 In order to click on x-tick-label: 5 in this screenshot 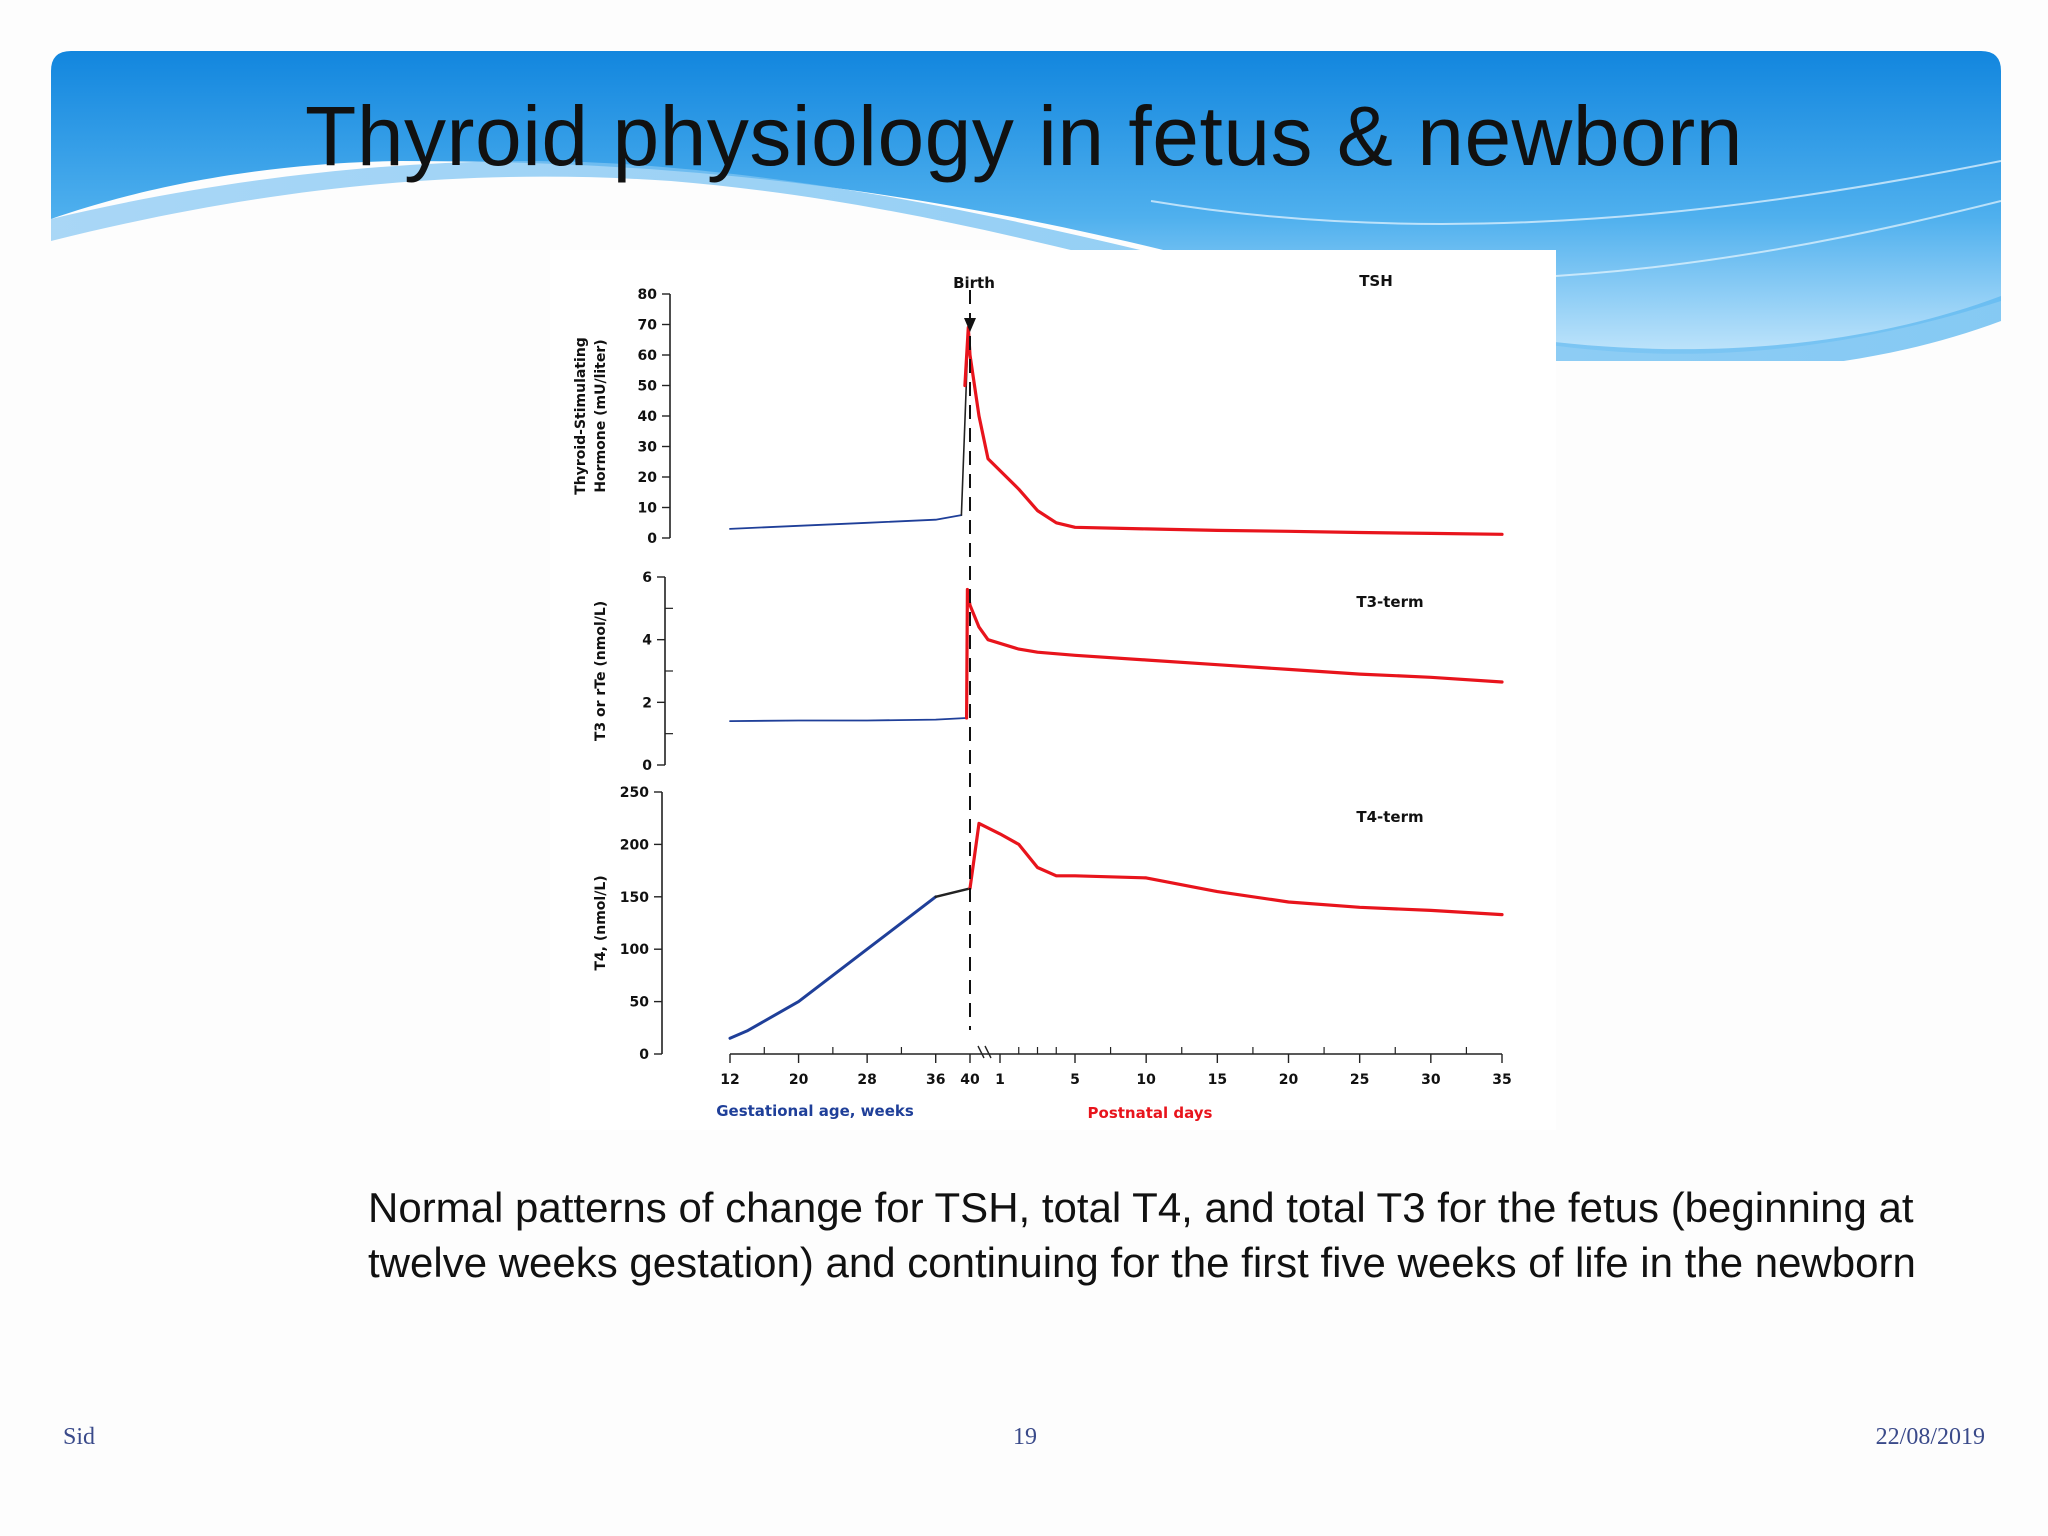, I will do `click(1075, 1080)`.